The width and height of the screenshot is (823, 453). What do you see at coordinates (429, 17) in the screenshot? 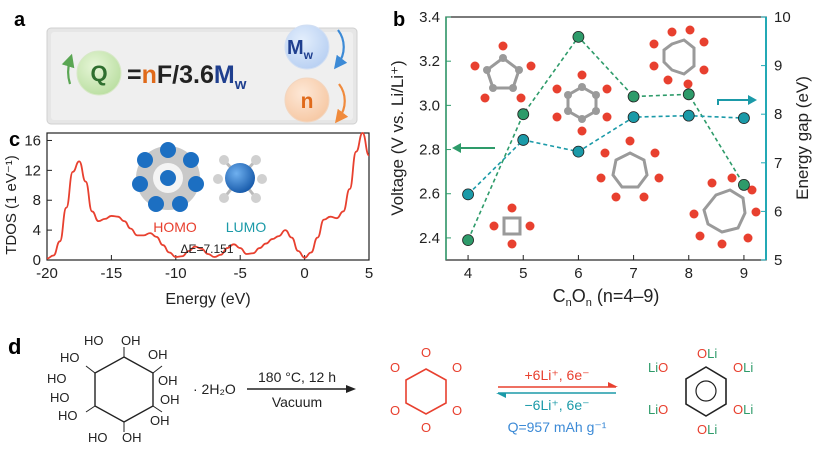
I see `y-left-tick-label: 3.4` at bounding box center [429, 17].